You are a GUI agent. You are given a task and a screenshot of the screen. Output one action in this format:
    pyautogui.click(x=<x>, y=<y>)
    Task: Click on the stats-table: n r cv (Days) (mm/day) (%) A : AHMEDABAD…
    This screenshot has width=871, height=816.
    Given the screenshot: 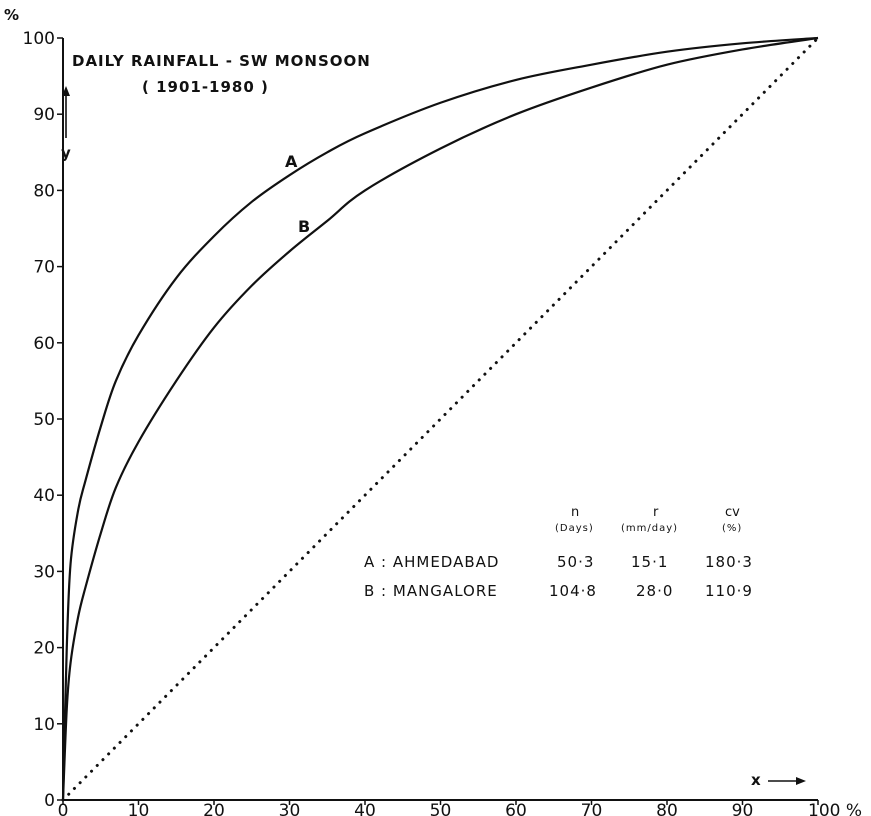 What is the action you would take?
    pyautogui.click(x=558, y=552)
    